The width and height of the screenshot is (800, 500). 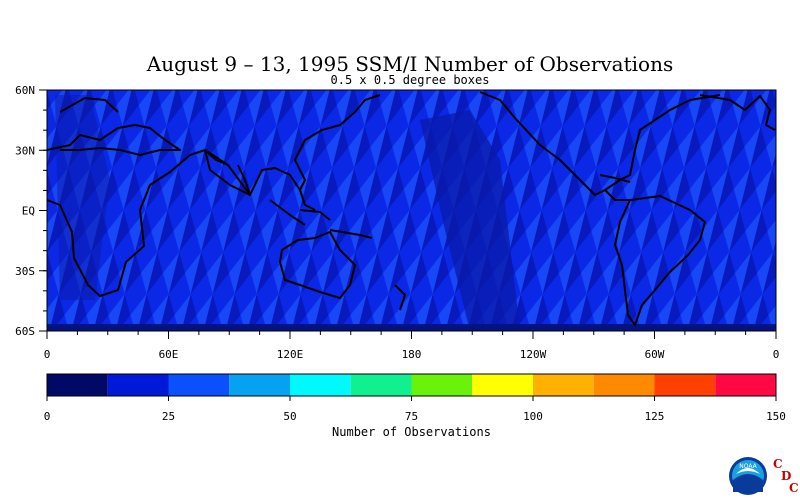 What do you see at coordinates (317, 265) in the screenshot?
I see `australia-coast` at bounding box center [317, 265].